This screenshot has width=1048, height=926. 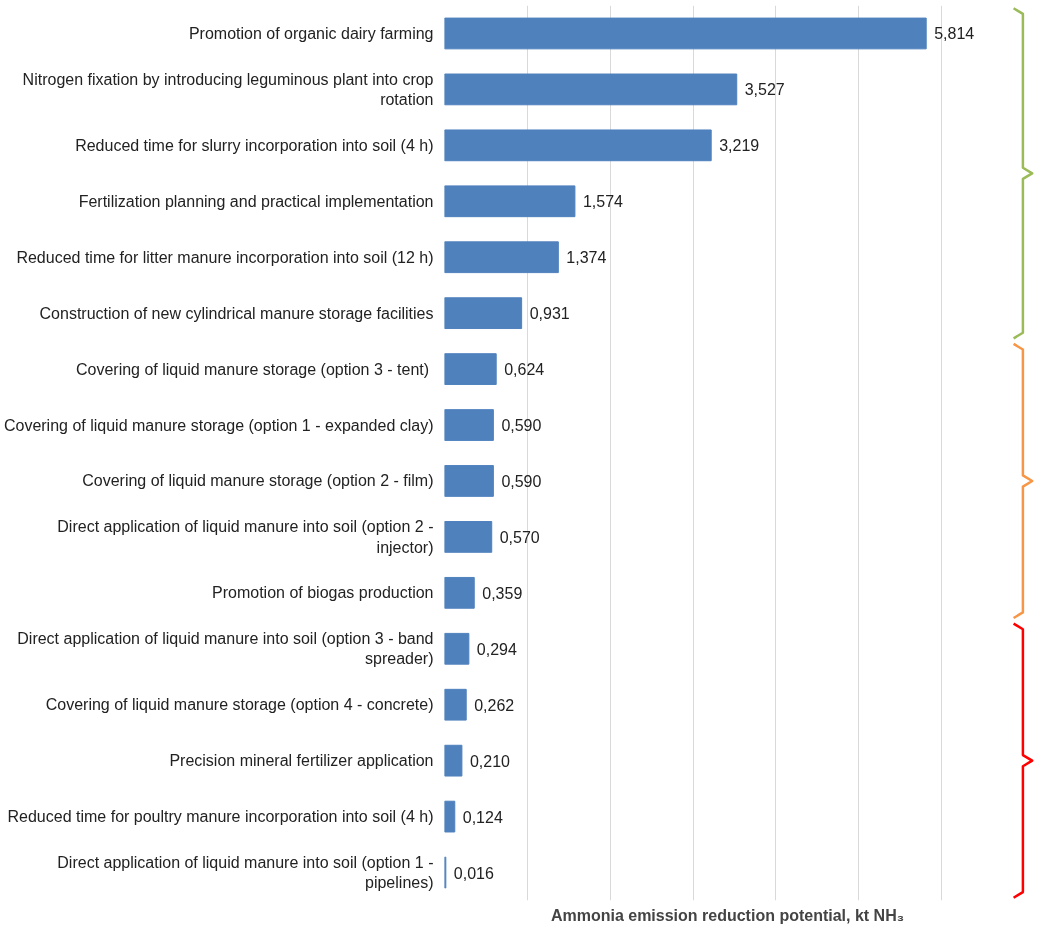 What do you see at coordinates (323, 593) in the screenshot?
I see `y-tick-label: Promotion of biogas production` at bounding box center [323, 593].